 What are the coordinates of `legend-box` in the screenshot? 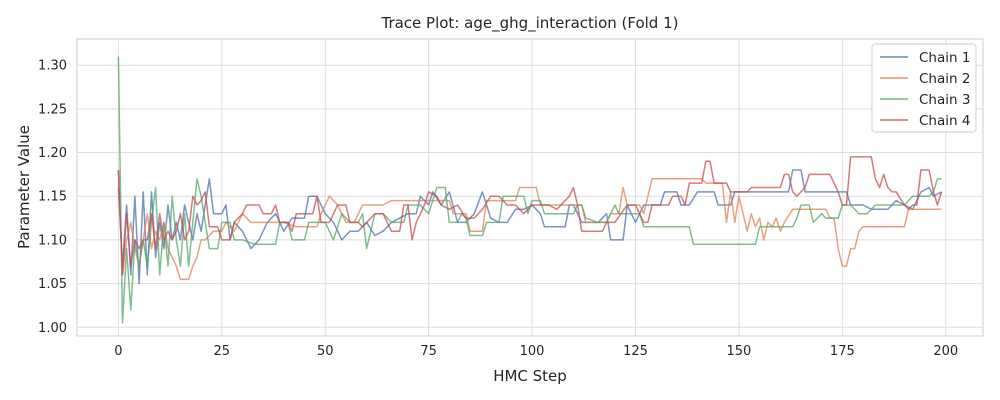 It's located at (924, 88).